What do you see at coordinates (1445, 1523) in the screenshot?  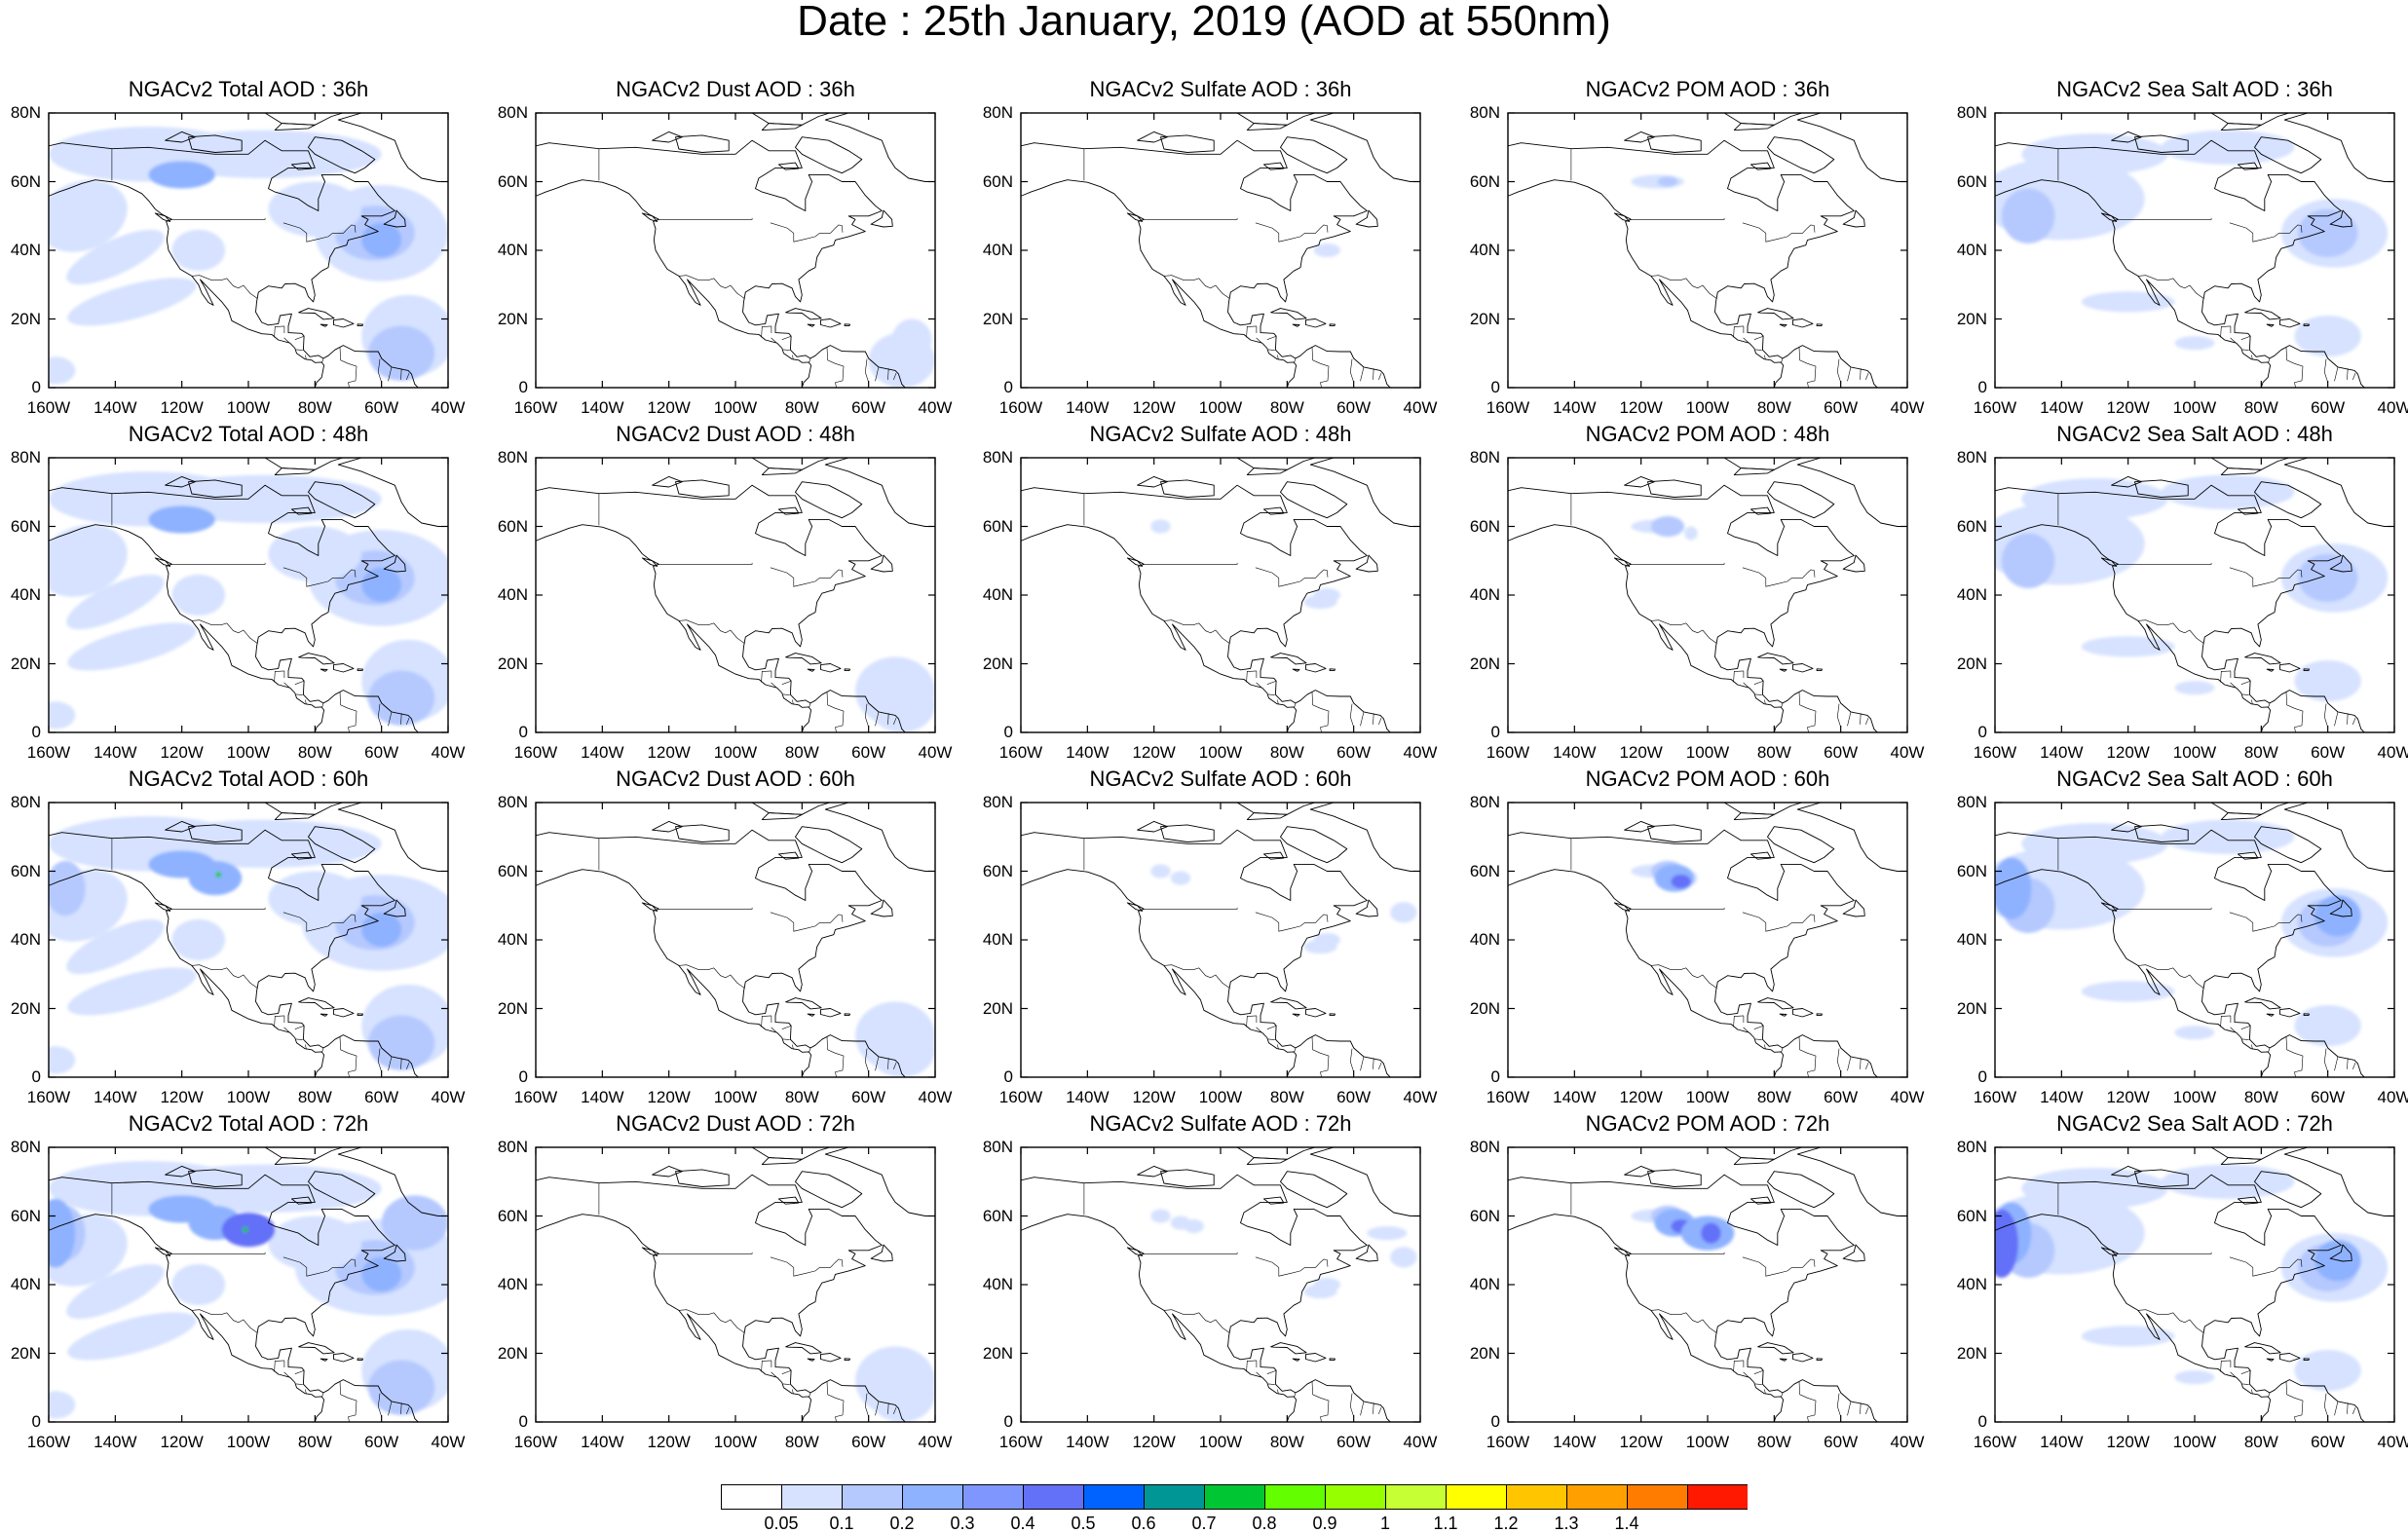 I see `colorbar-label: 1.1` at bounding box center [1445, 1523].